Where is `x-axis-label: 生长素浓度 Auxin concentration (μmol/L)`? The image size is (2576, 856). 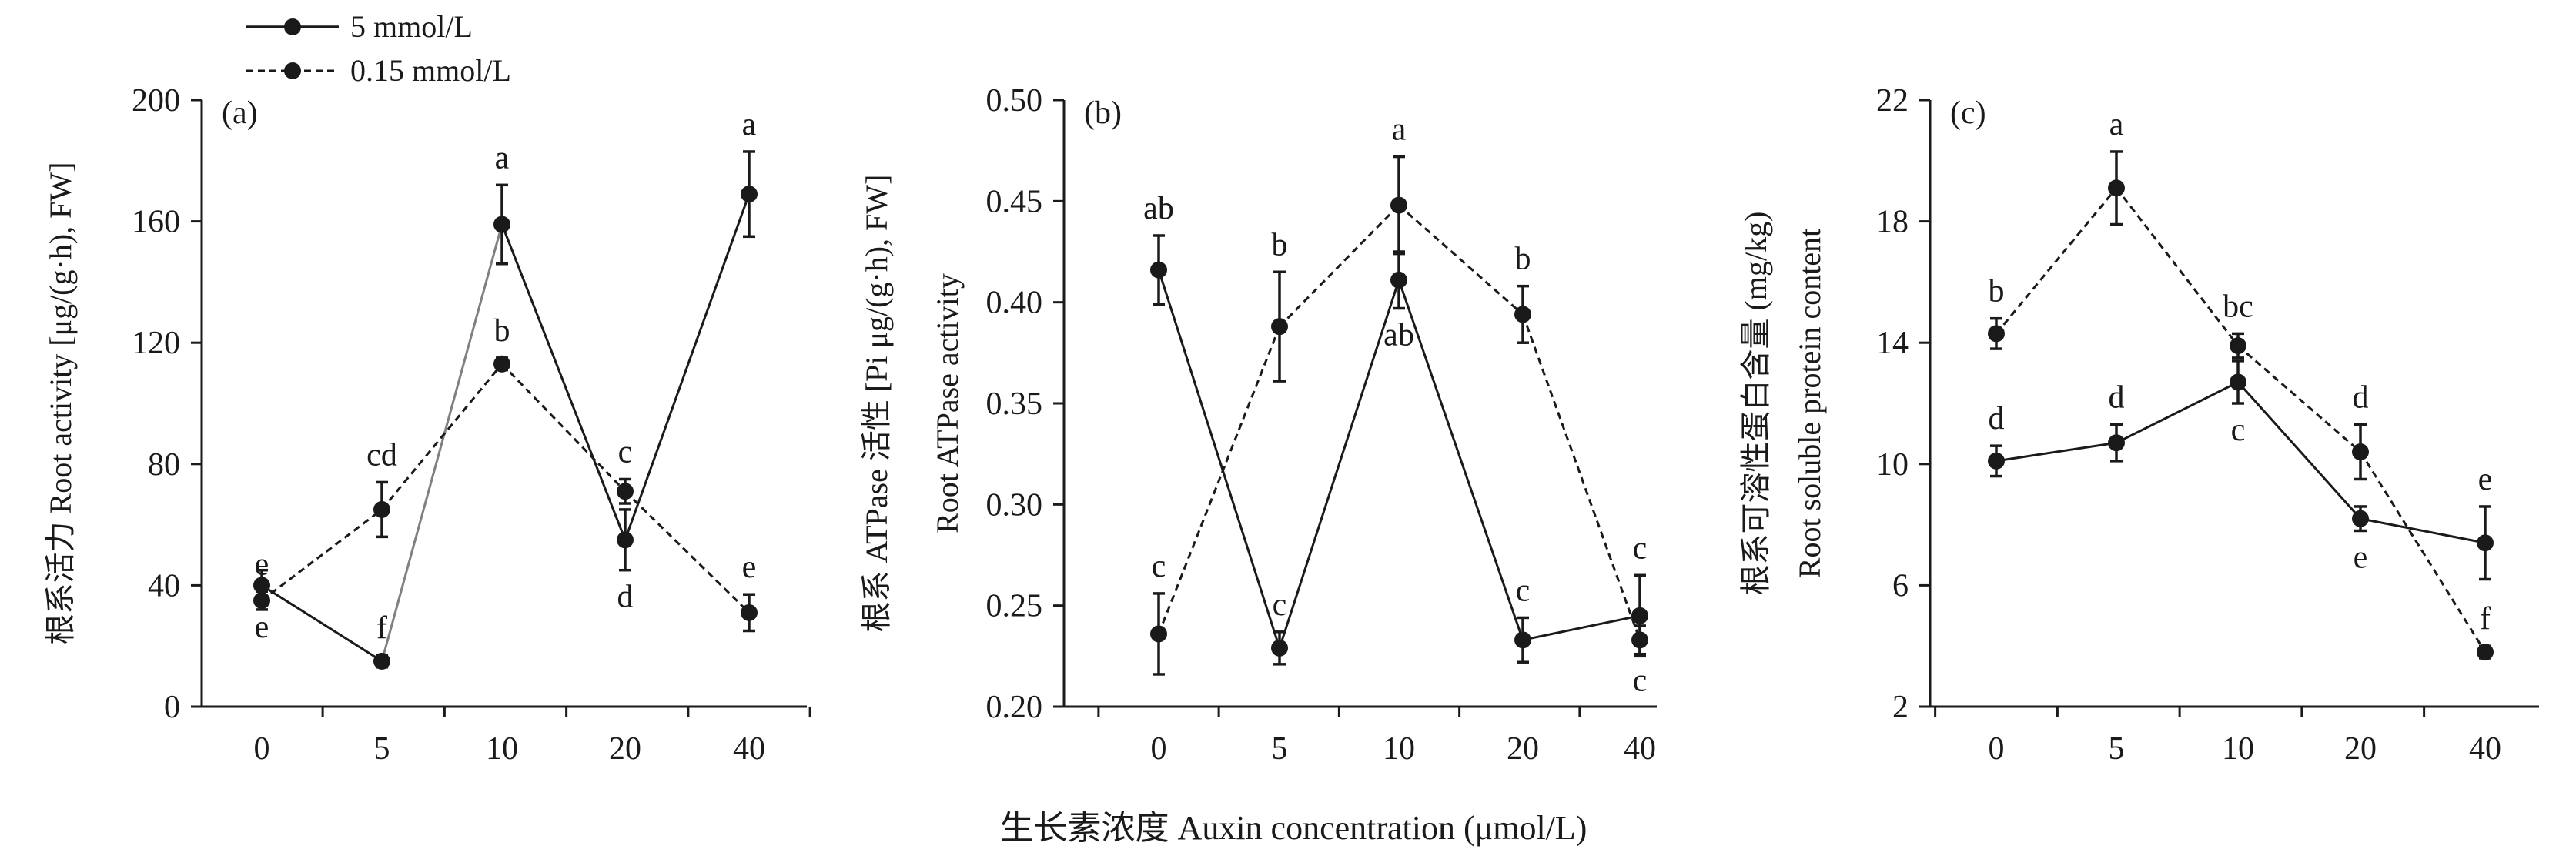
x-axis-label: 生长素浓度 Auxin concentration (μmol/L) is located at coordinates (1293, 828).